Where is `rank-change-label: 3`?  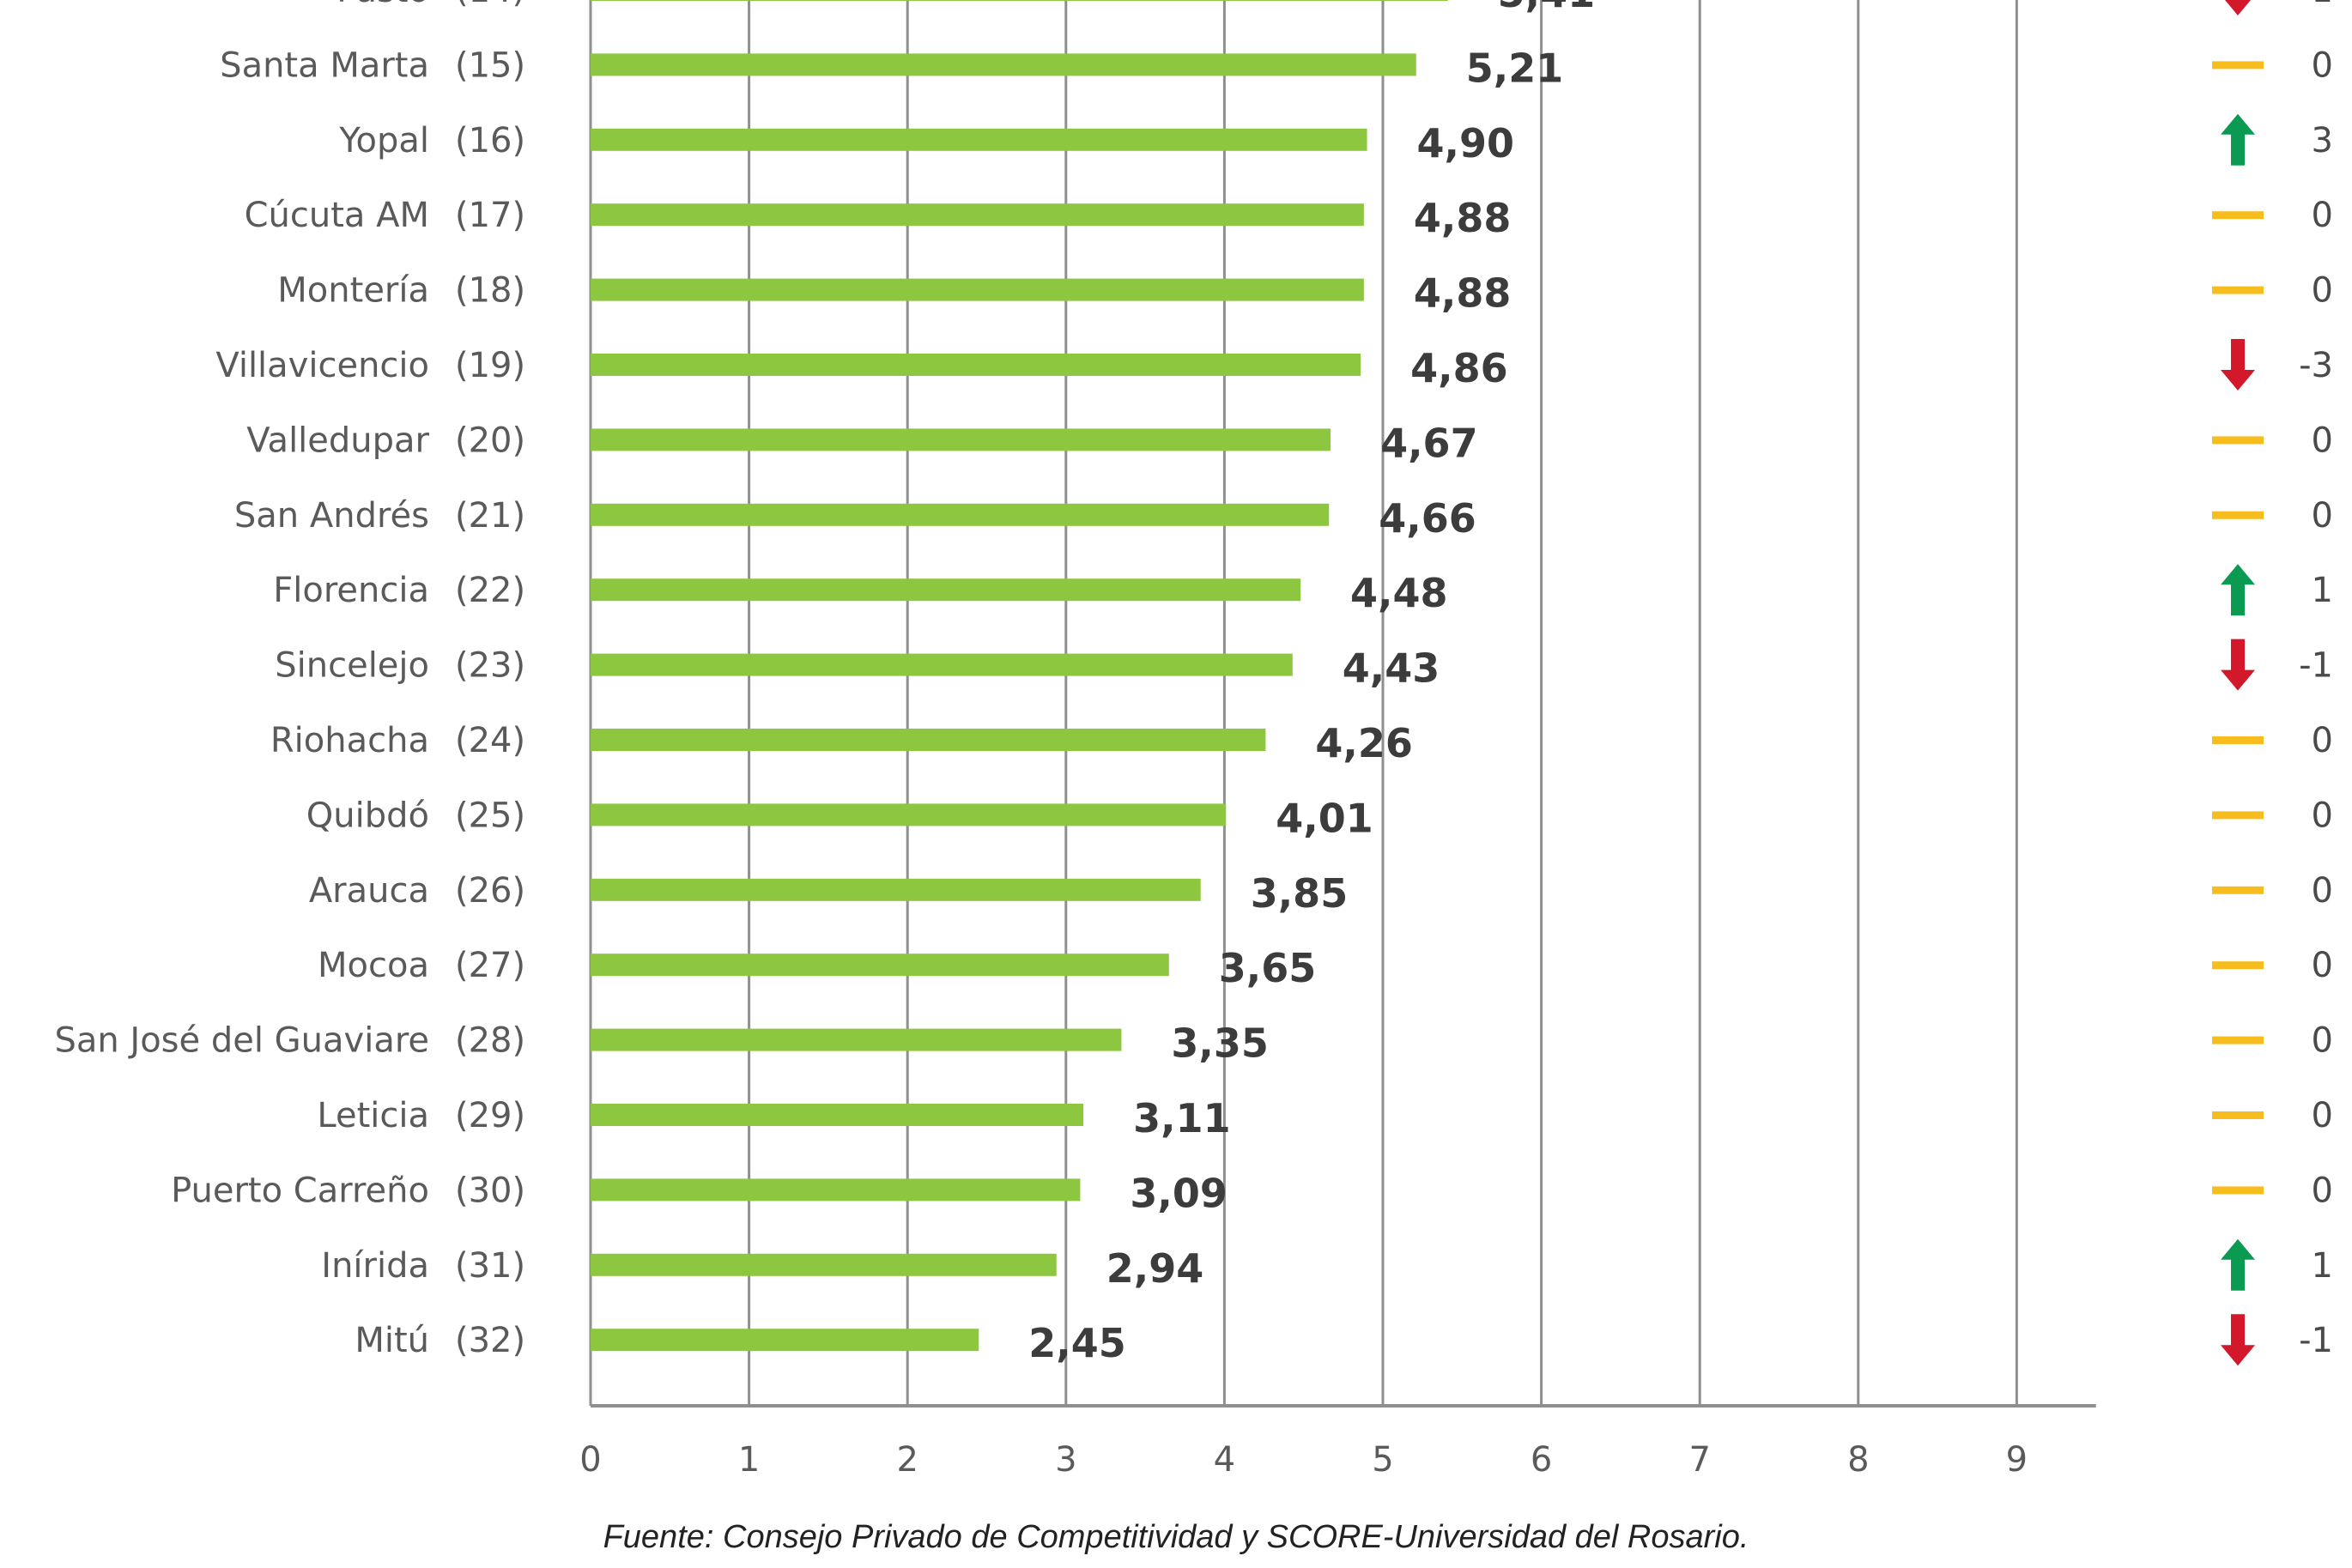 rank-change-label: 3 is located at coordinates (2322, 140).